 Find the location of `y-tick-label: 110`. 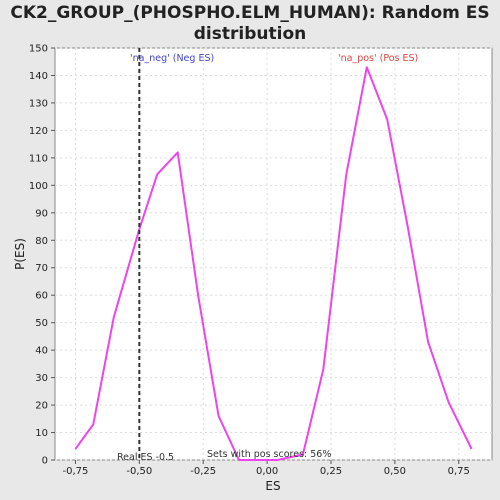

y-tick-label: 110 is located at coordinates (38, 158).